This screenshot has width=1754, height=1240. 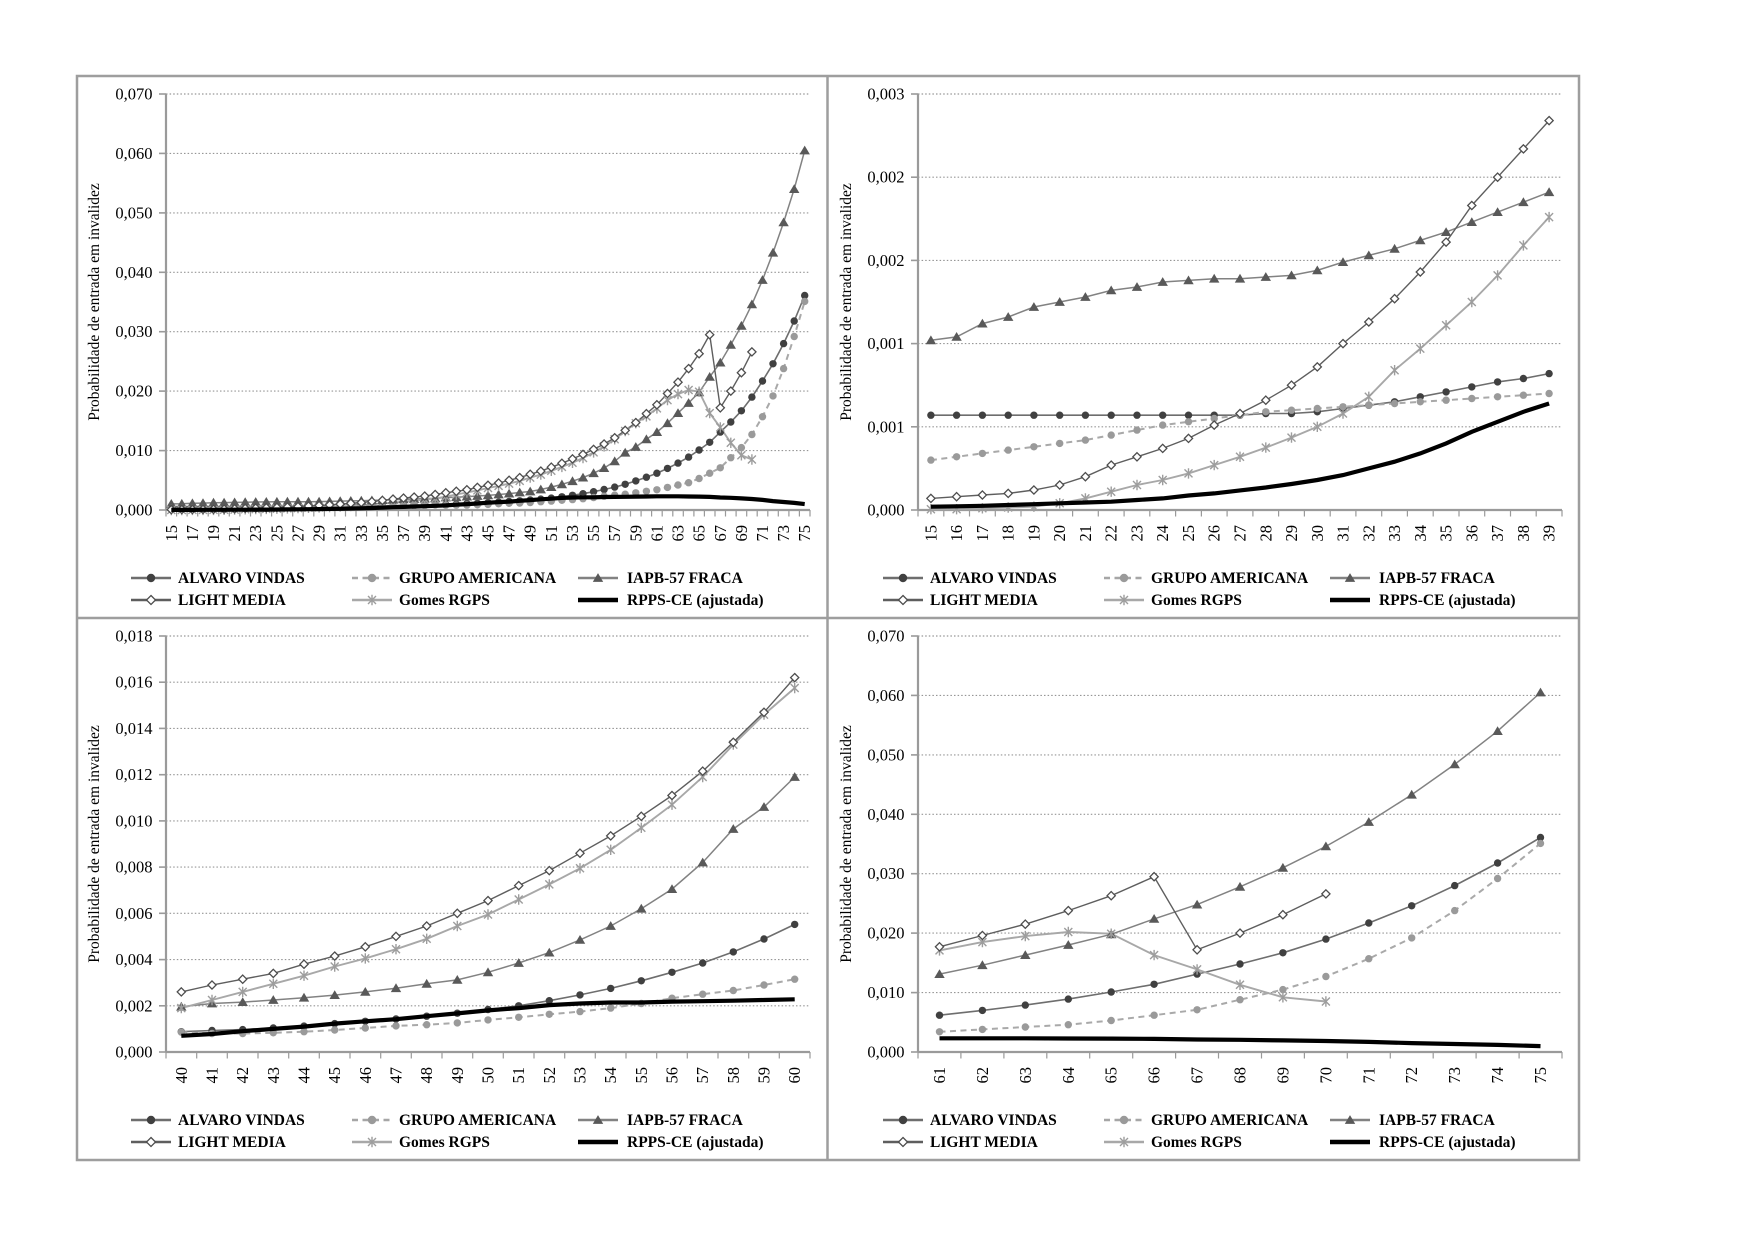 What do you see at coordinates (396, 1075) in the screenshot?
I see `svg-text: 47` at bounding box center [396, 1075].